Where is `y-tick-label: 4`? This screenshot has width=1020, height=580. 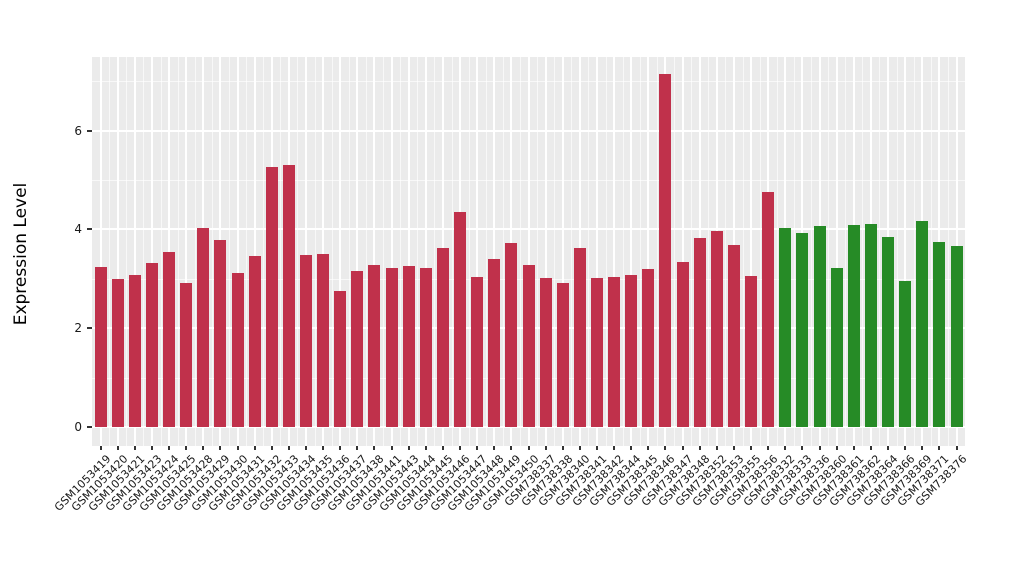 y-tick-label: 4 is located at coordinates (78, 229).